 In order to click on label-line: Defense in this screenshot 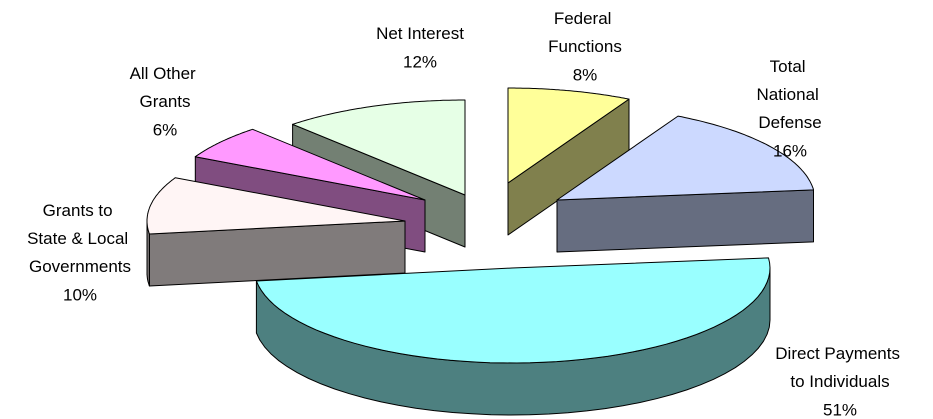, I will do `click(789, 122)`.